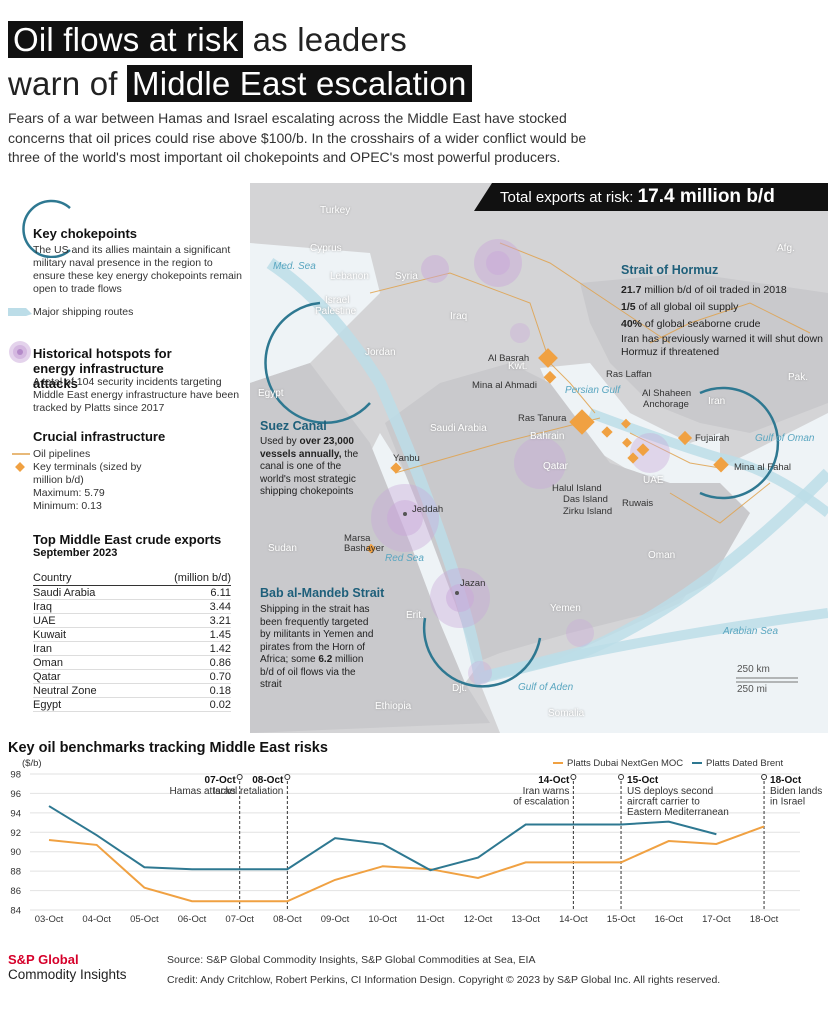 This screenshot has height=1018, width=828. What do you see at coordinates (15, 794) in the screenshot?
I see `y-tick-label: 96` at bounding box center [15, 794].